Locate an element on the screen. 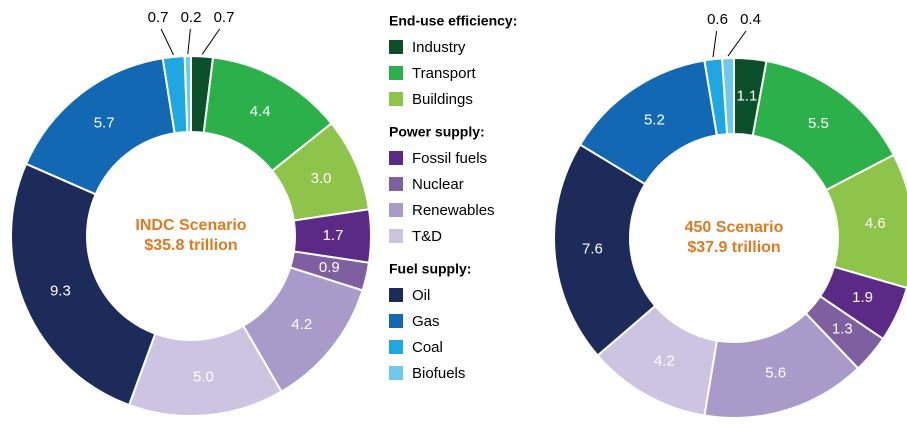 This screenshot has height=424, width=907. value-label: 0.2 is located at coordinates (191, 17).